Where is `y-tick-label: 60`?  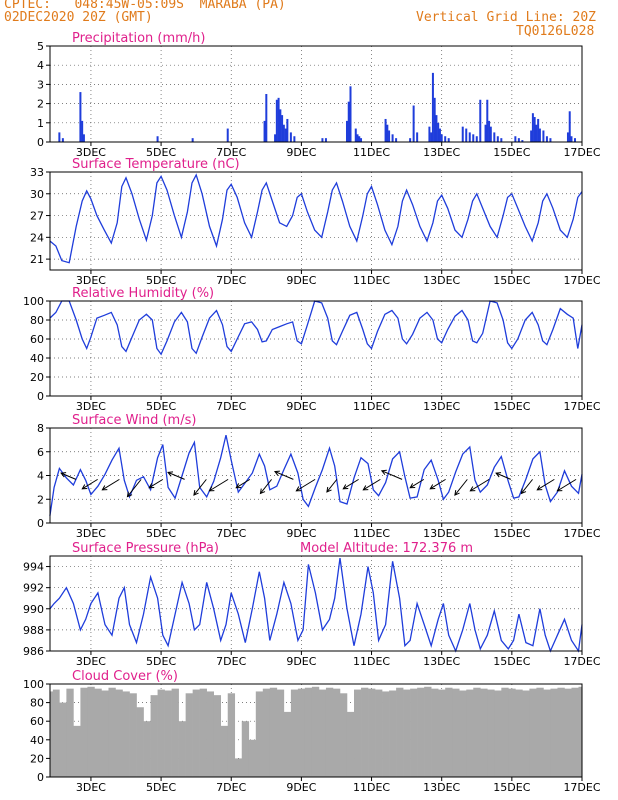 y-tick-label: 60 is located at coordinates (37, 721).